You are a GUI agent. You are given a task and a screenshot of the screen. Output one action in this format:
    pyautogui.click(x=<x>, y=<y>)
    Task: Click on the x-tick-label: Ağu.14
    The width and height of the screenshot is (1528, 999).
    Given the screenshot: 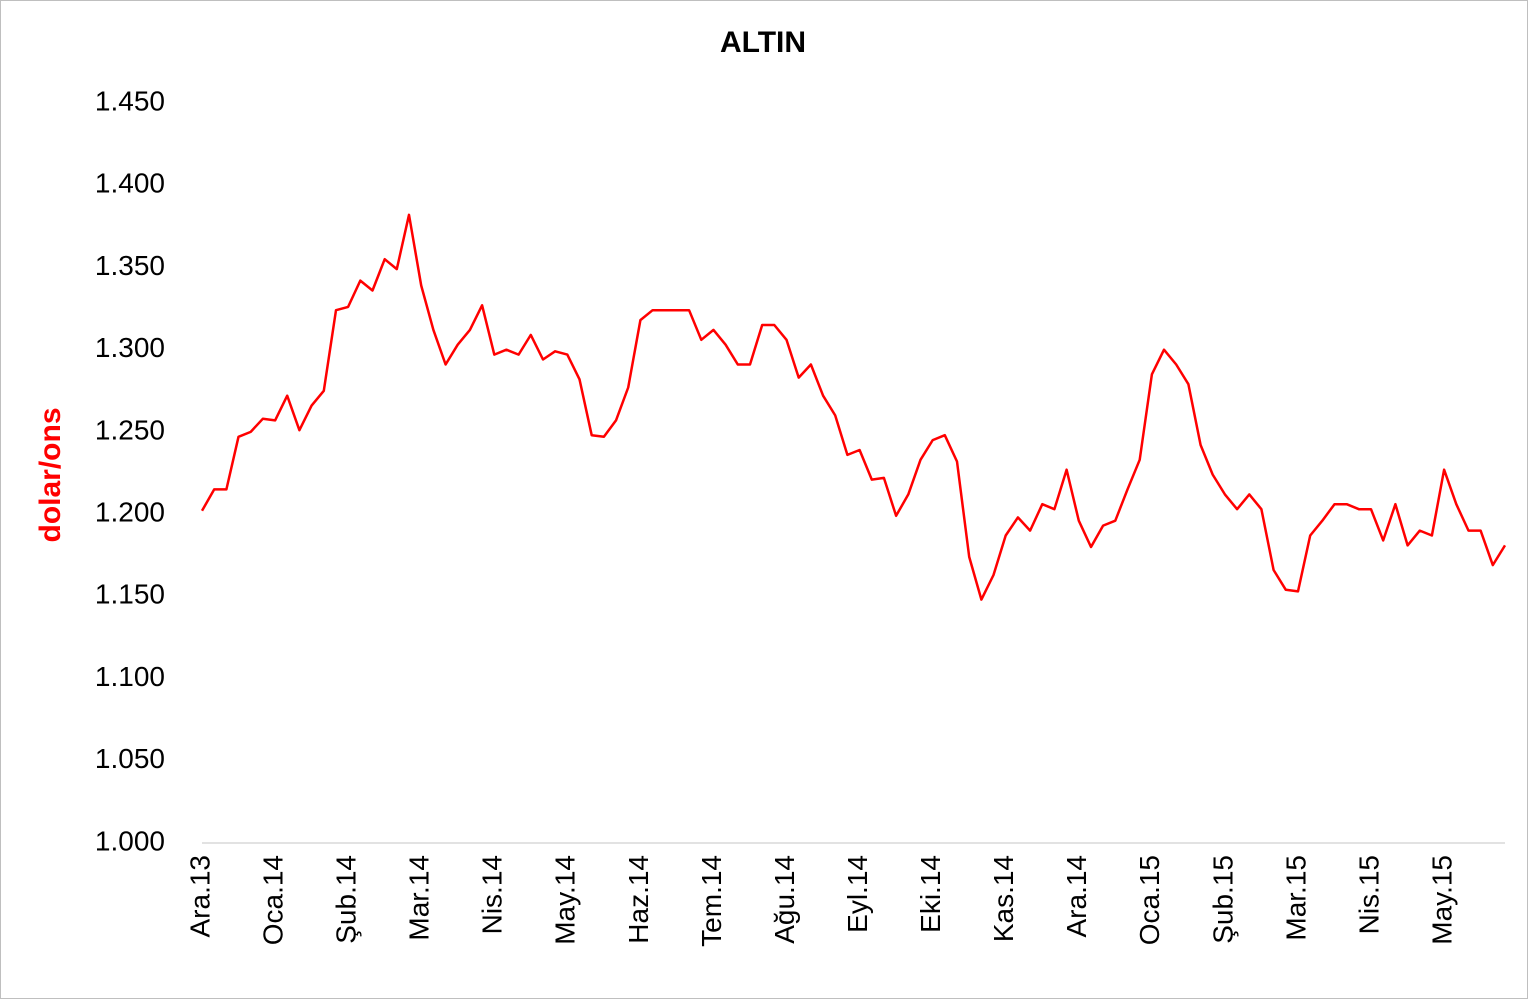 What is the action you would take?
    pyautogui.click(x=784, y=899)
    